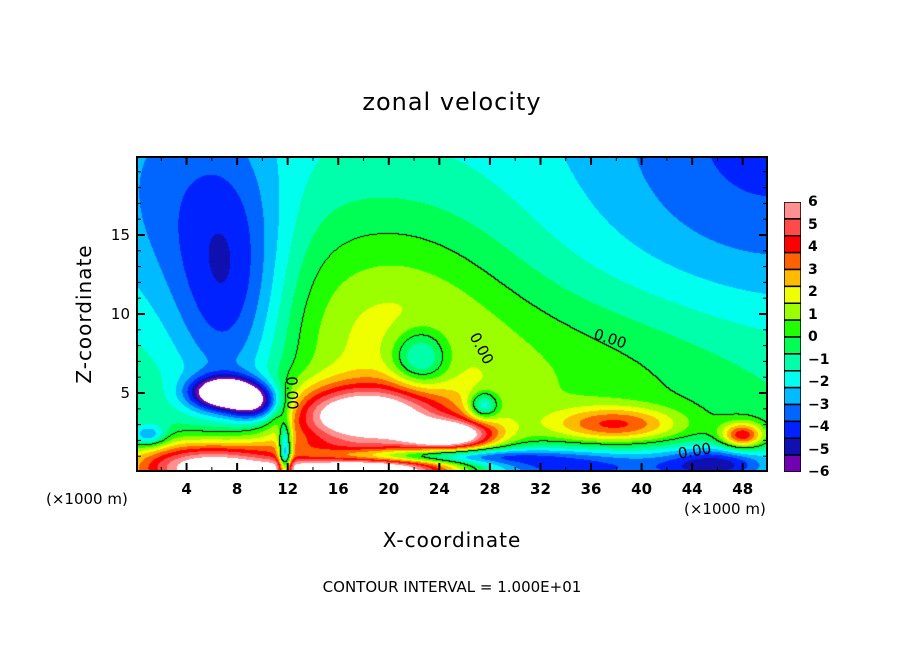  I want to click on colorbar-tick-label: −2, so click(819, 382).